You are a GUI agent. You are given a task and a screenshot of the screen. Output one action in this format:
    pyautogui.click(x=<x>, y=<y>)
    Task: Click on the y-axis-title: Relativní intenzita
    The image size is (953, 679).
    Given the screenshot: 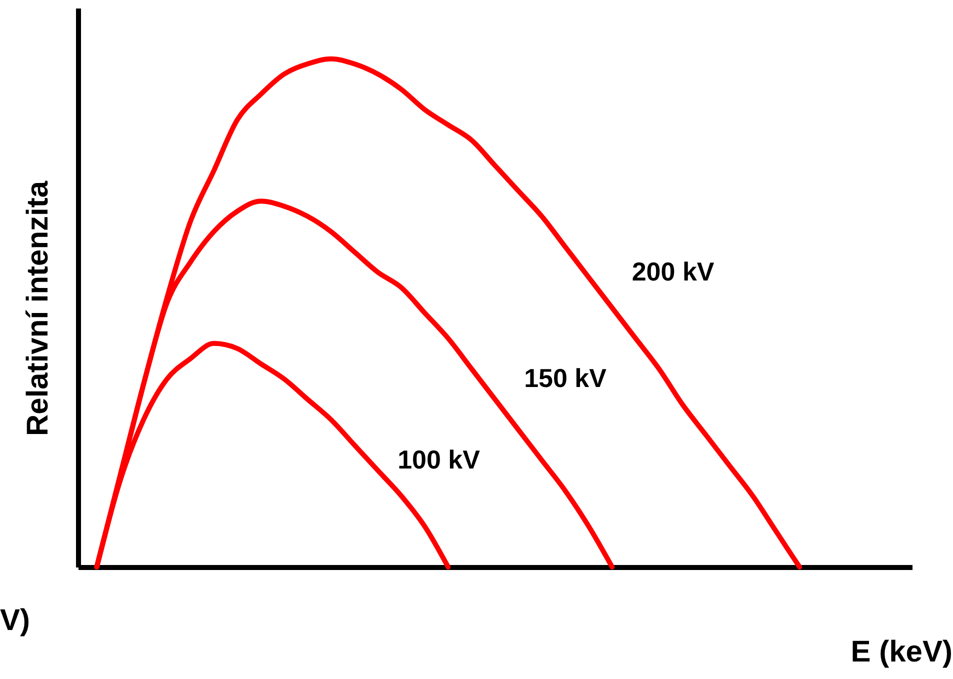 What is the action you would take?
    pyautogui.click(x=38, y=308)
    